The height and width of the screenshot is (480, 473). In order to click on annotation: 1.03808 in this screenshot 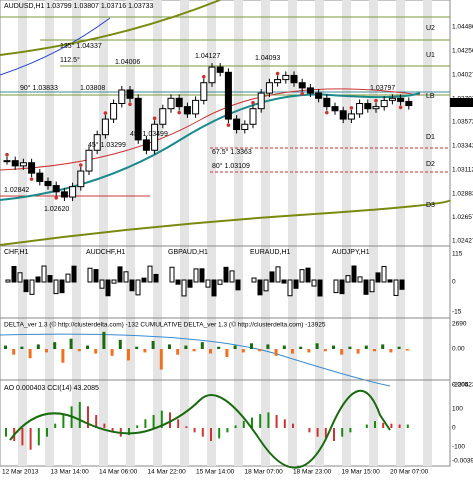, I will do `click(92, 88)`.